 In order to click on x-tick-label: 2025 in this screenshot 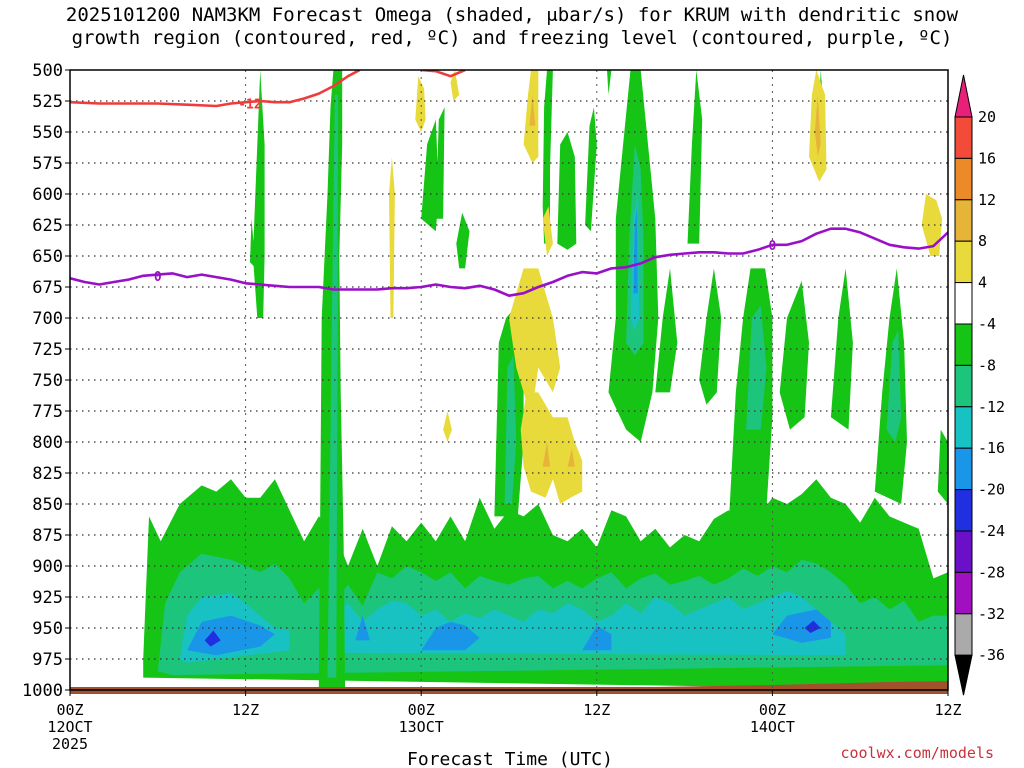, I will do `click(70, 744)`.